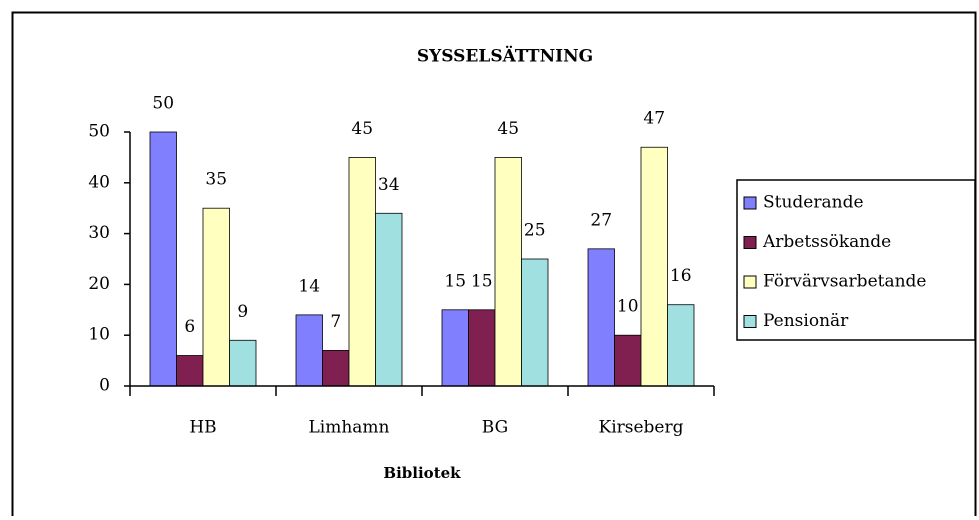 This screenshot has height=520, width=979. Describe the element at coordinates (641, 428) in the screenshot. I see `x-tick-label: Kirseberg` at that location.